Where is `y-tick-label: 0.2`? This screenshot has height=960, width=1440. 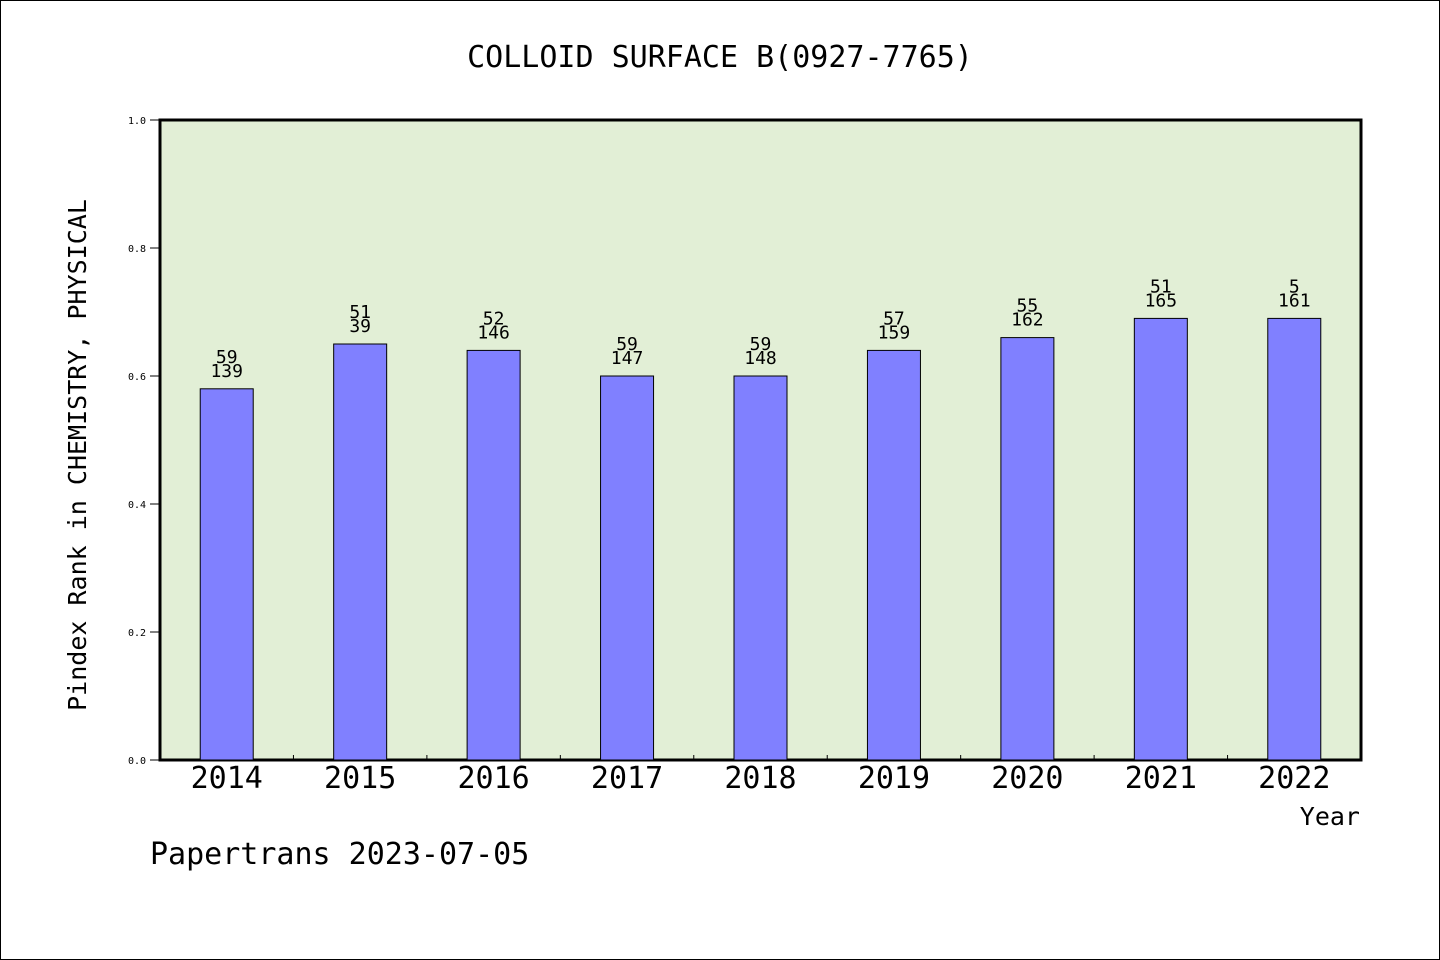 y-tick-label: 0.2 is located at coordinates (137, 633).